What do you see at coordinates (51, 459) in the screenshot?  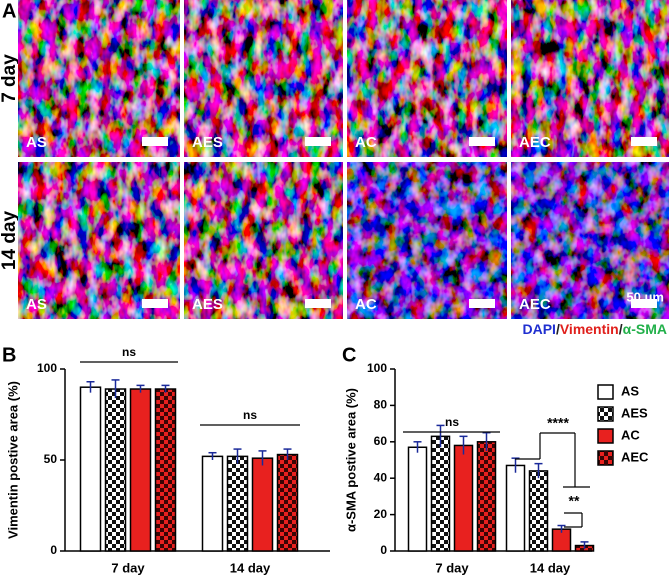 I see `y-tick-label: 50` at bounding box center [51, 459].